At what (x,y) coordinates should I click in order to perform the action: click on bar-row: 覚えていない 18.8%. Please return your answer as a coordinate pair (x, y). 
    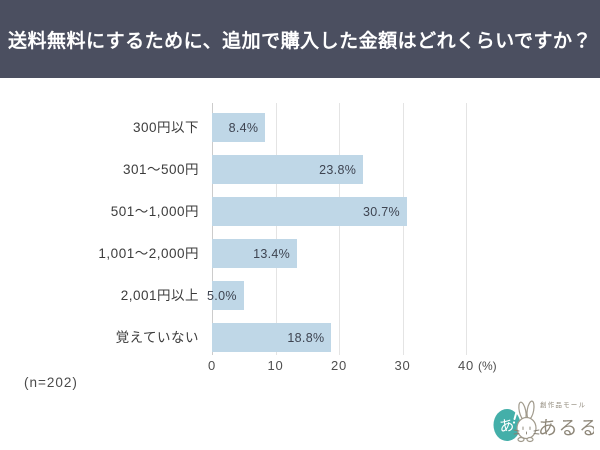
    Looking at the image, I should click on (300, 337).